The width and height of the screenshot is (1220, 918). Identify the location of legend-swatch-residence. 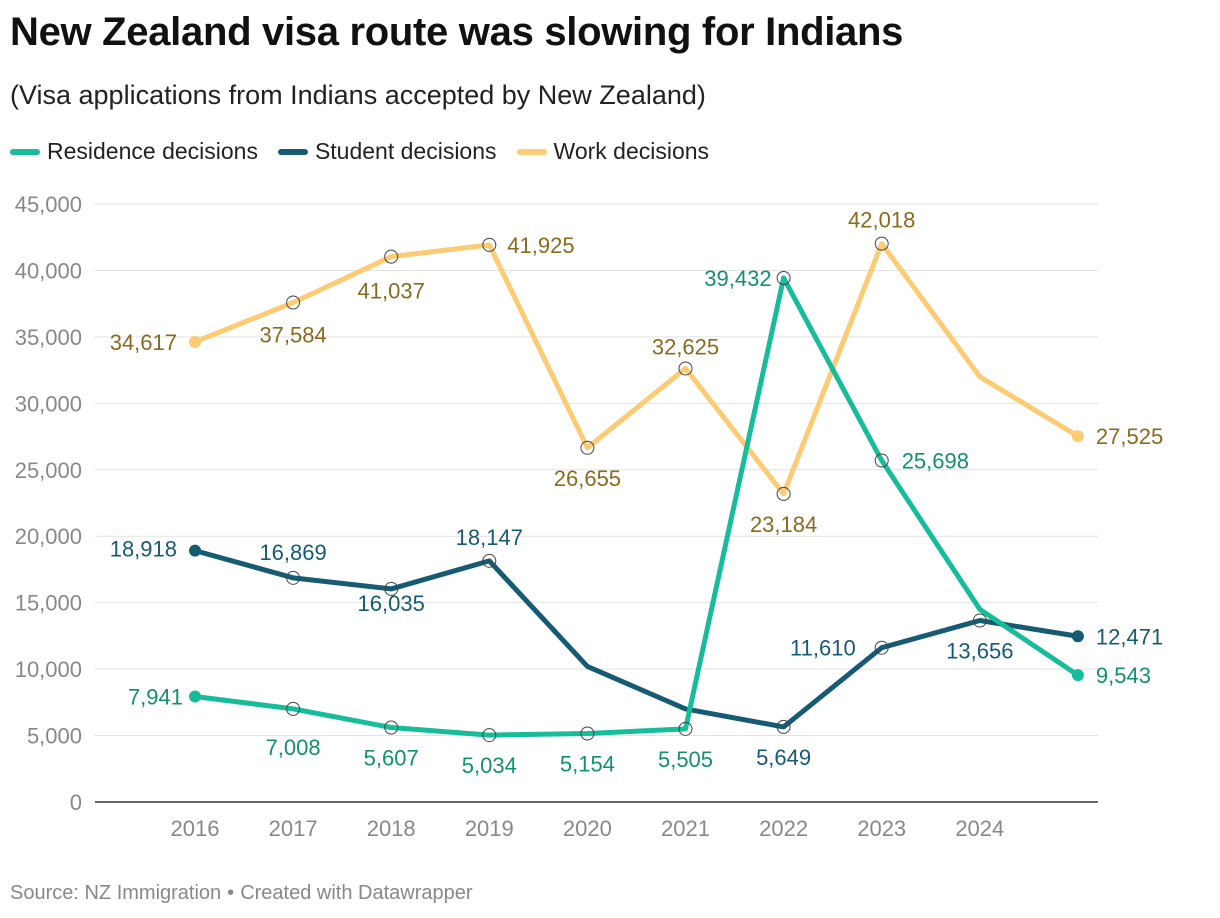
(25, 151).